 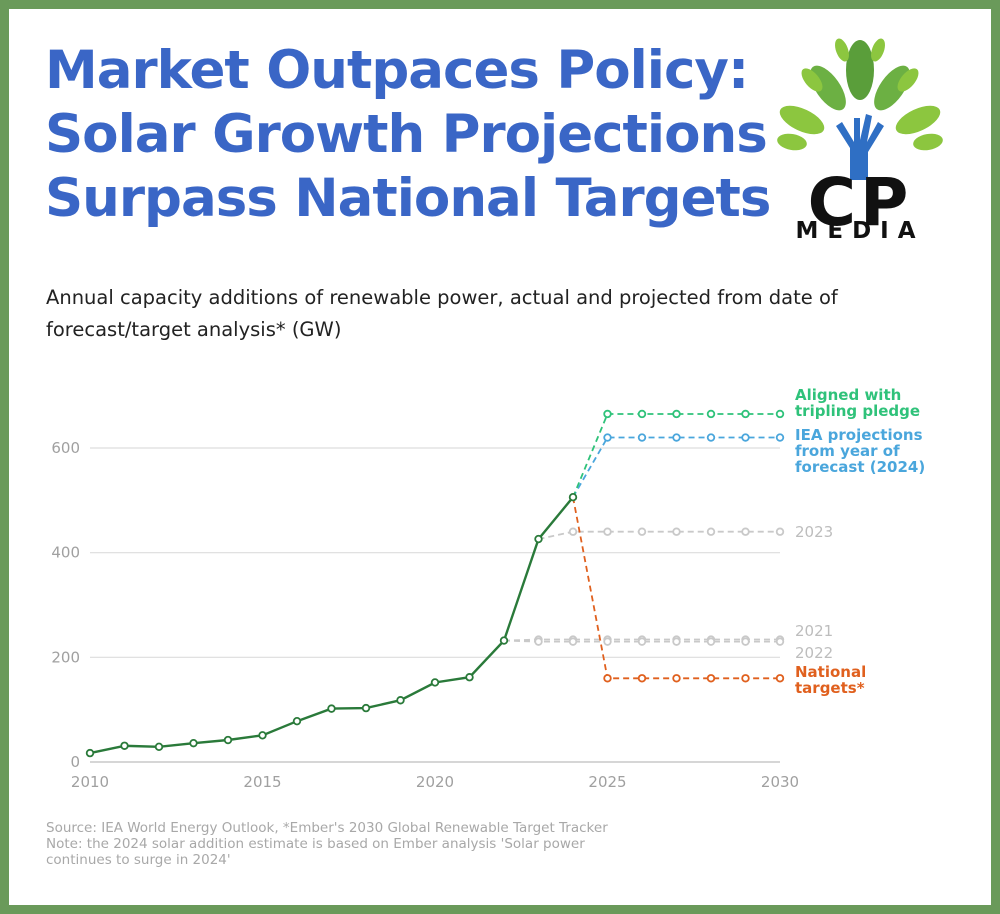 I want to click on data-point-national-2028, so click(x=711, y=678).